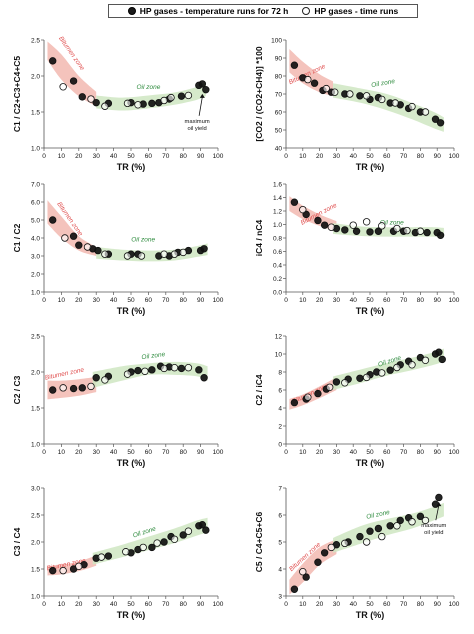 This screenshot has width=474, height=634. What do you see at coordinates (383, 83) in the screenshot?
I see `oil-zone-label: Oil zone` at bounding box center [383, 83].